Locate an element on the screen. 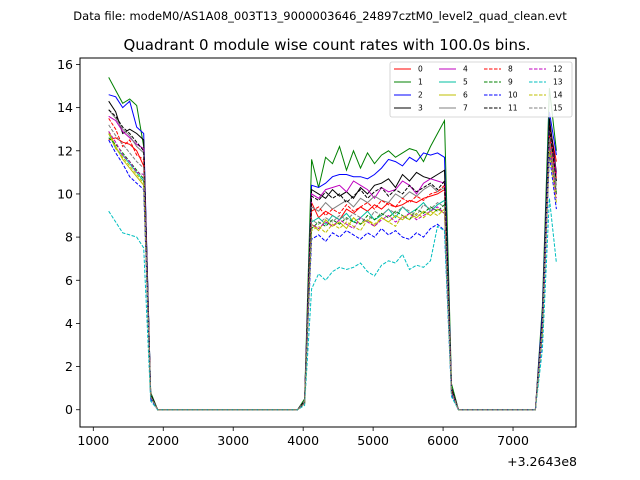  legend-label-8: 8 is located at coordinates (510, 69).